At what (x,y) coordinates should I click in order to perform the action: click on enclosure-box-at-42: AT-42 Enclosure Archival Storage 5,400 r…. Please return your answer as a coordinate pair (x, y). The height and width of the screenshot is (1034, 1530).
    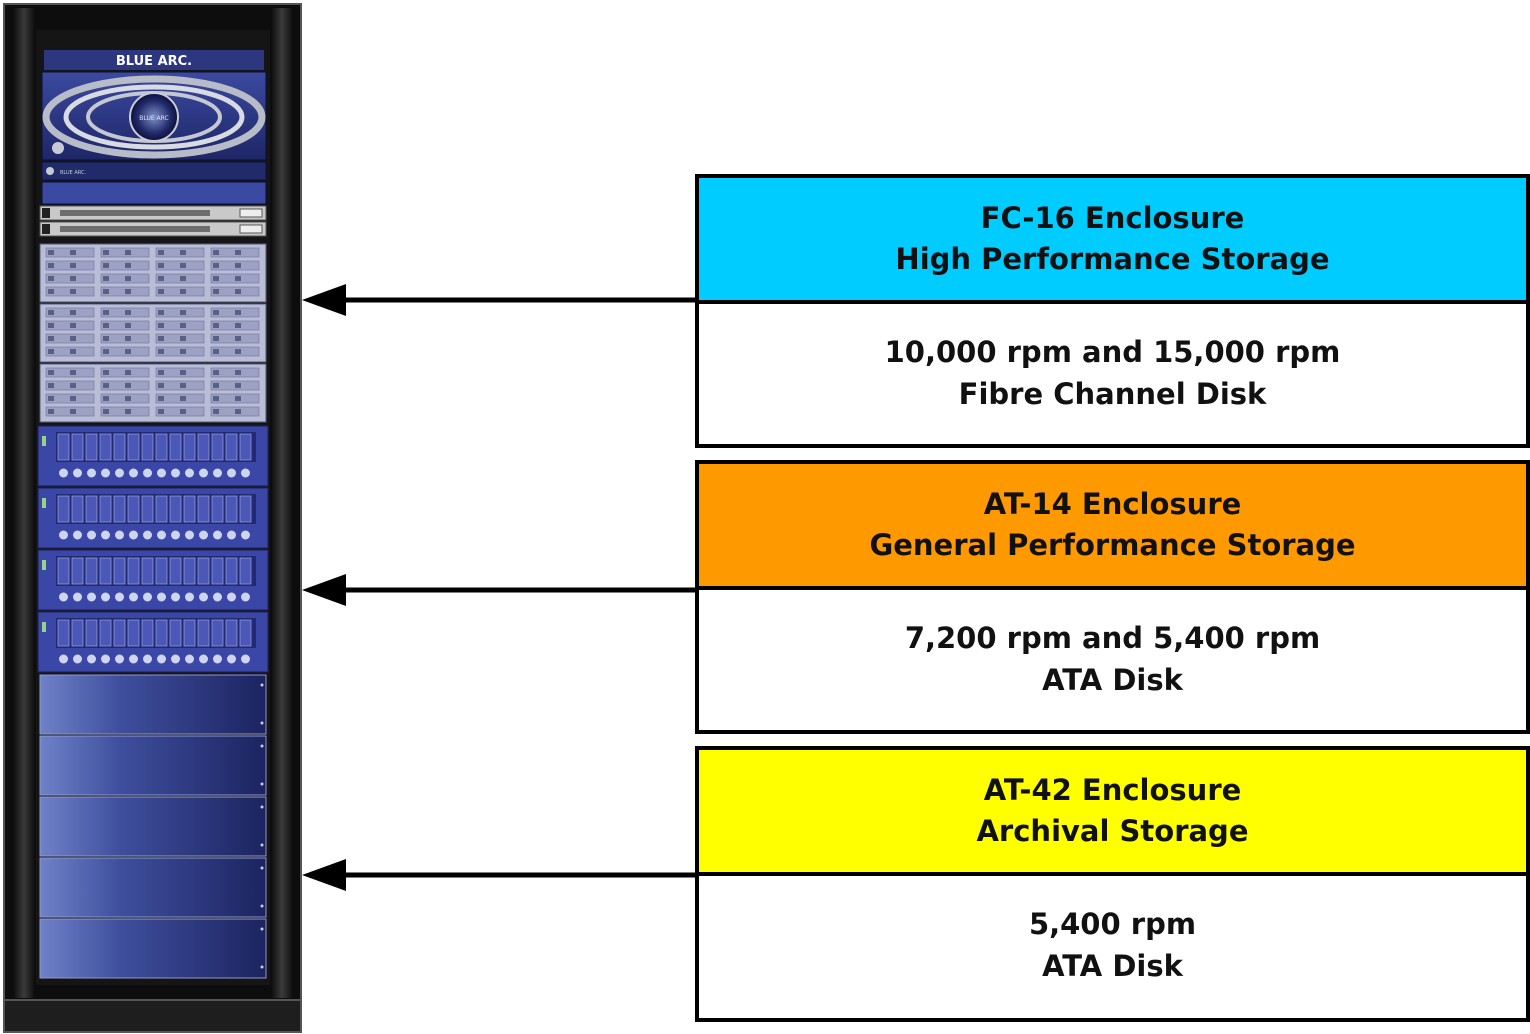
    Looking at the image, I should click on (1112, 884).